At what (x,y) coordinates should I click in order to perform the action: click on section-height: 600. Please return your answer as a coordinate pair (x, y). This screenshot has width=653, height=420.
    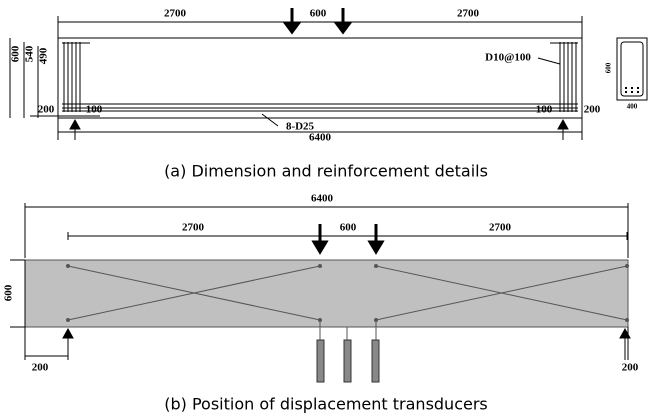
    Looking at the image, I should click on (609, 67).